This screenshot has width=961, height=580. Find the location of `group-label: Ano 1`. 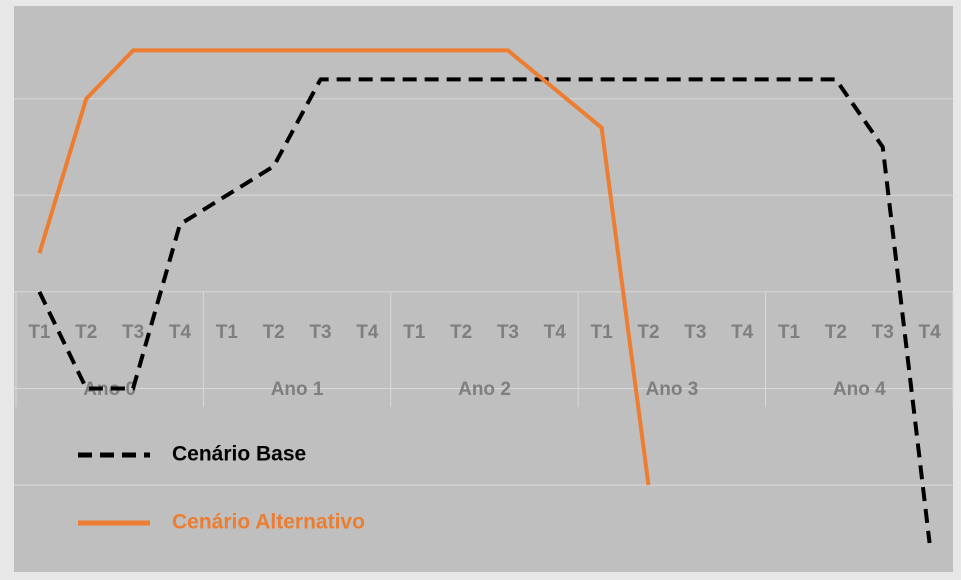

group-label: Ano 1 is located at coordinates (297, 389).